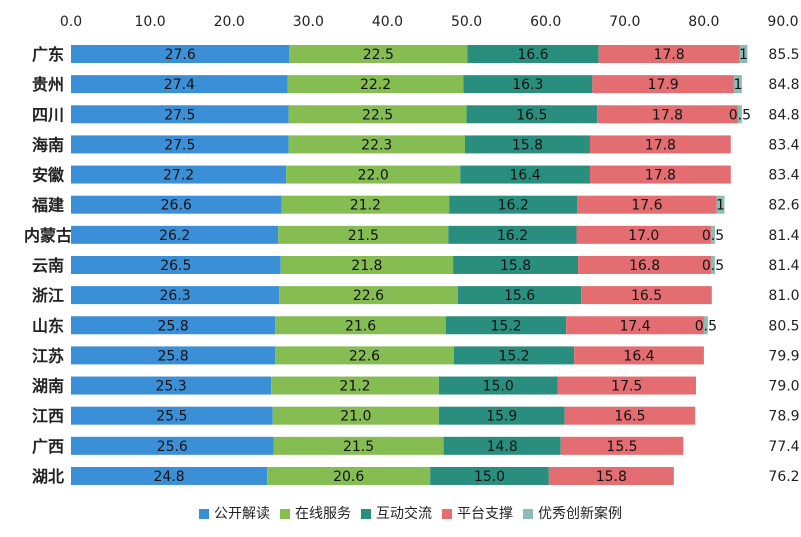  What do you see at coordinates (172, 326) in the screenshot?
I see `data-label: 25.8` at bounding box center [172, 326].